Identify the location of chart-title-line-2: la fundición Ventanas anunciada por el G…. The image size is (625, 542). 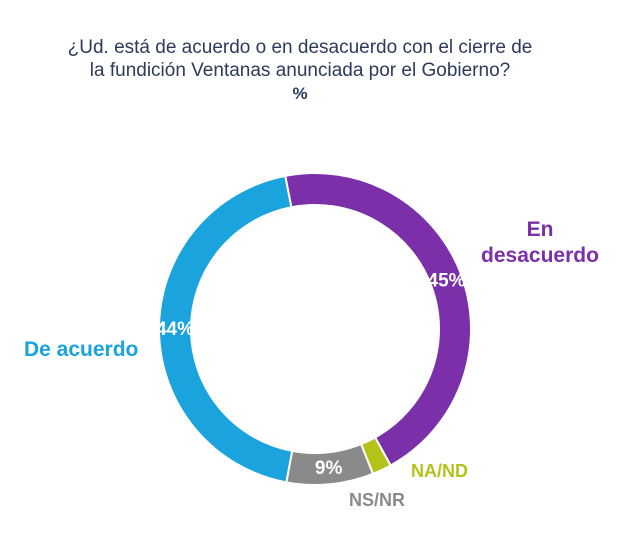
(300, 70).